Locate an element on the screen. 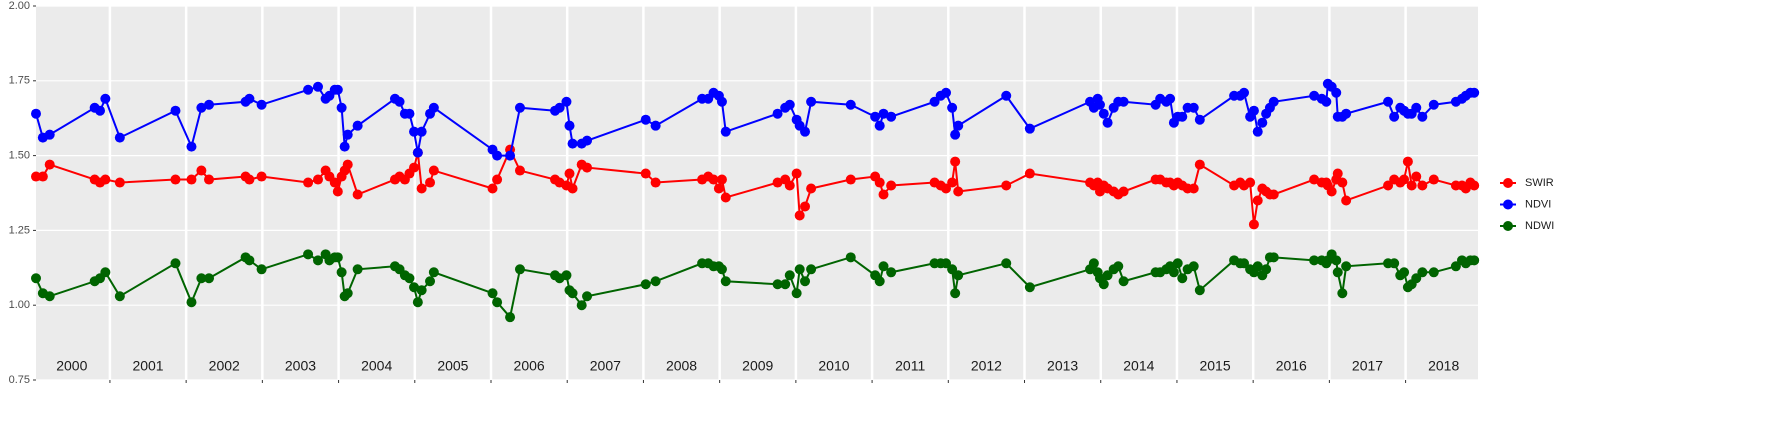  year-label: 2013 is located at coordinates (1062, 366).